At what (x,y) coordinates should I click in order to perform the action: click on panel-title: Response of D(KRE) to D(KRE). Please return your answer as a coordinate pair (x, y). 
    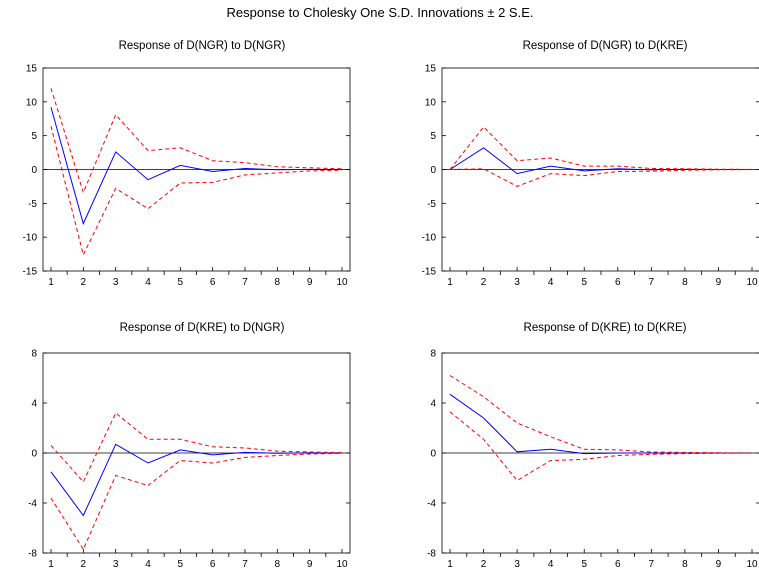
    Looking at the image, I should click on (605, 328).